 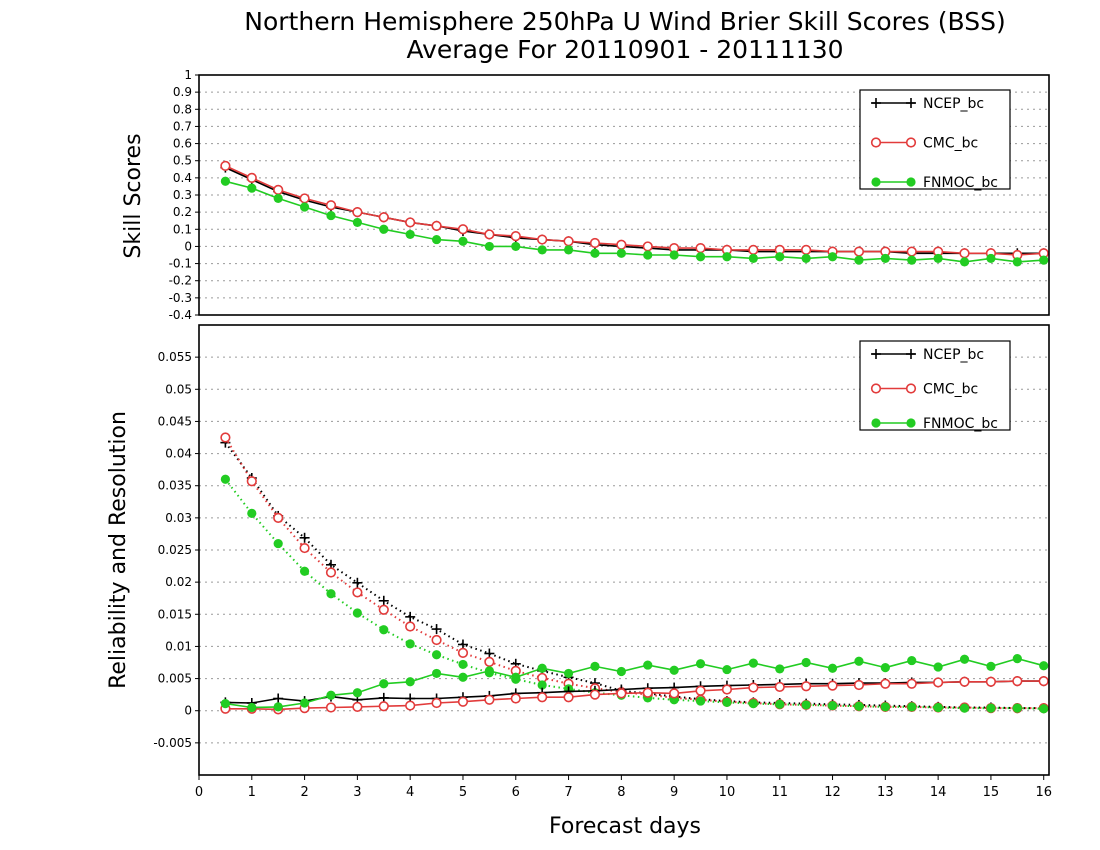 I want to click on y-tick-label: 0.035, so click(x=175, y=486).